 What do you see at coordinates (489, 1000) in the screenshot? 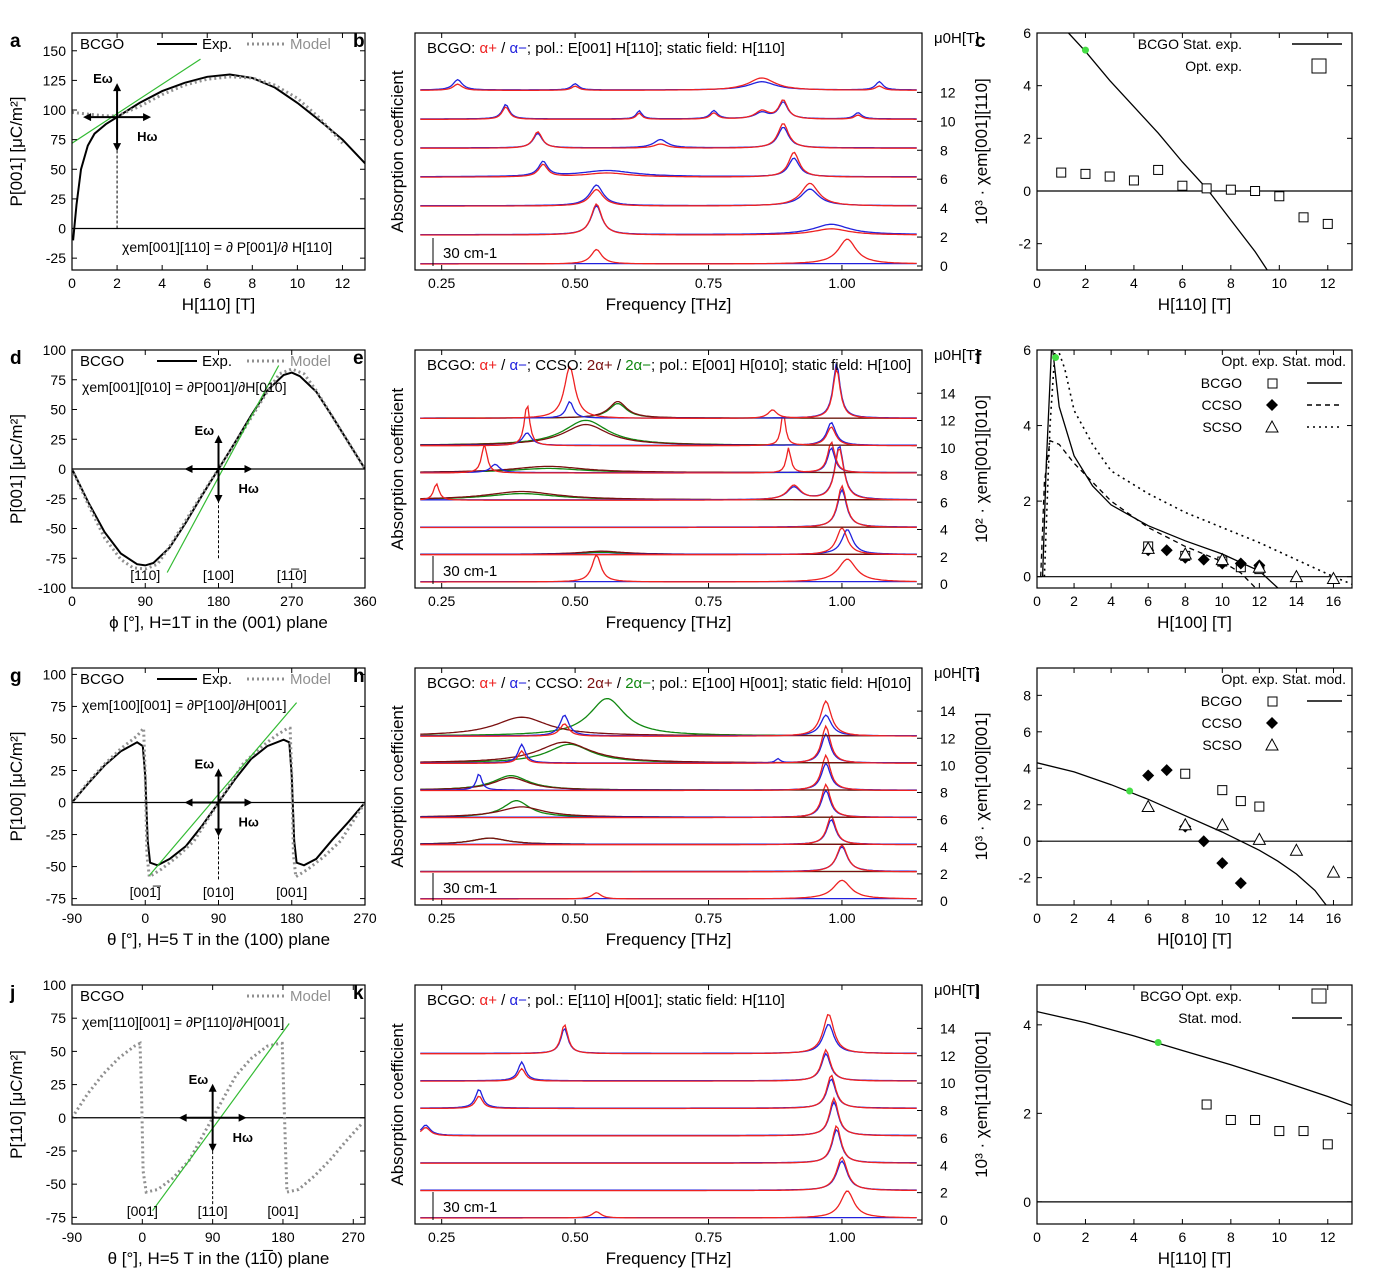
I see `title-part: α+` at bounding box center [489, 1000].